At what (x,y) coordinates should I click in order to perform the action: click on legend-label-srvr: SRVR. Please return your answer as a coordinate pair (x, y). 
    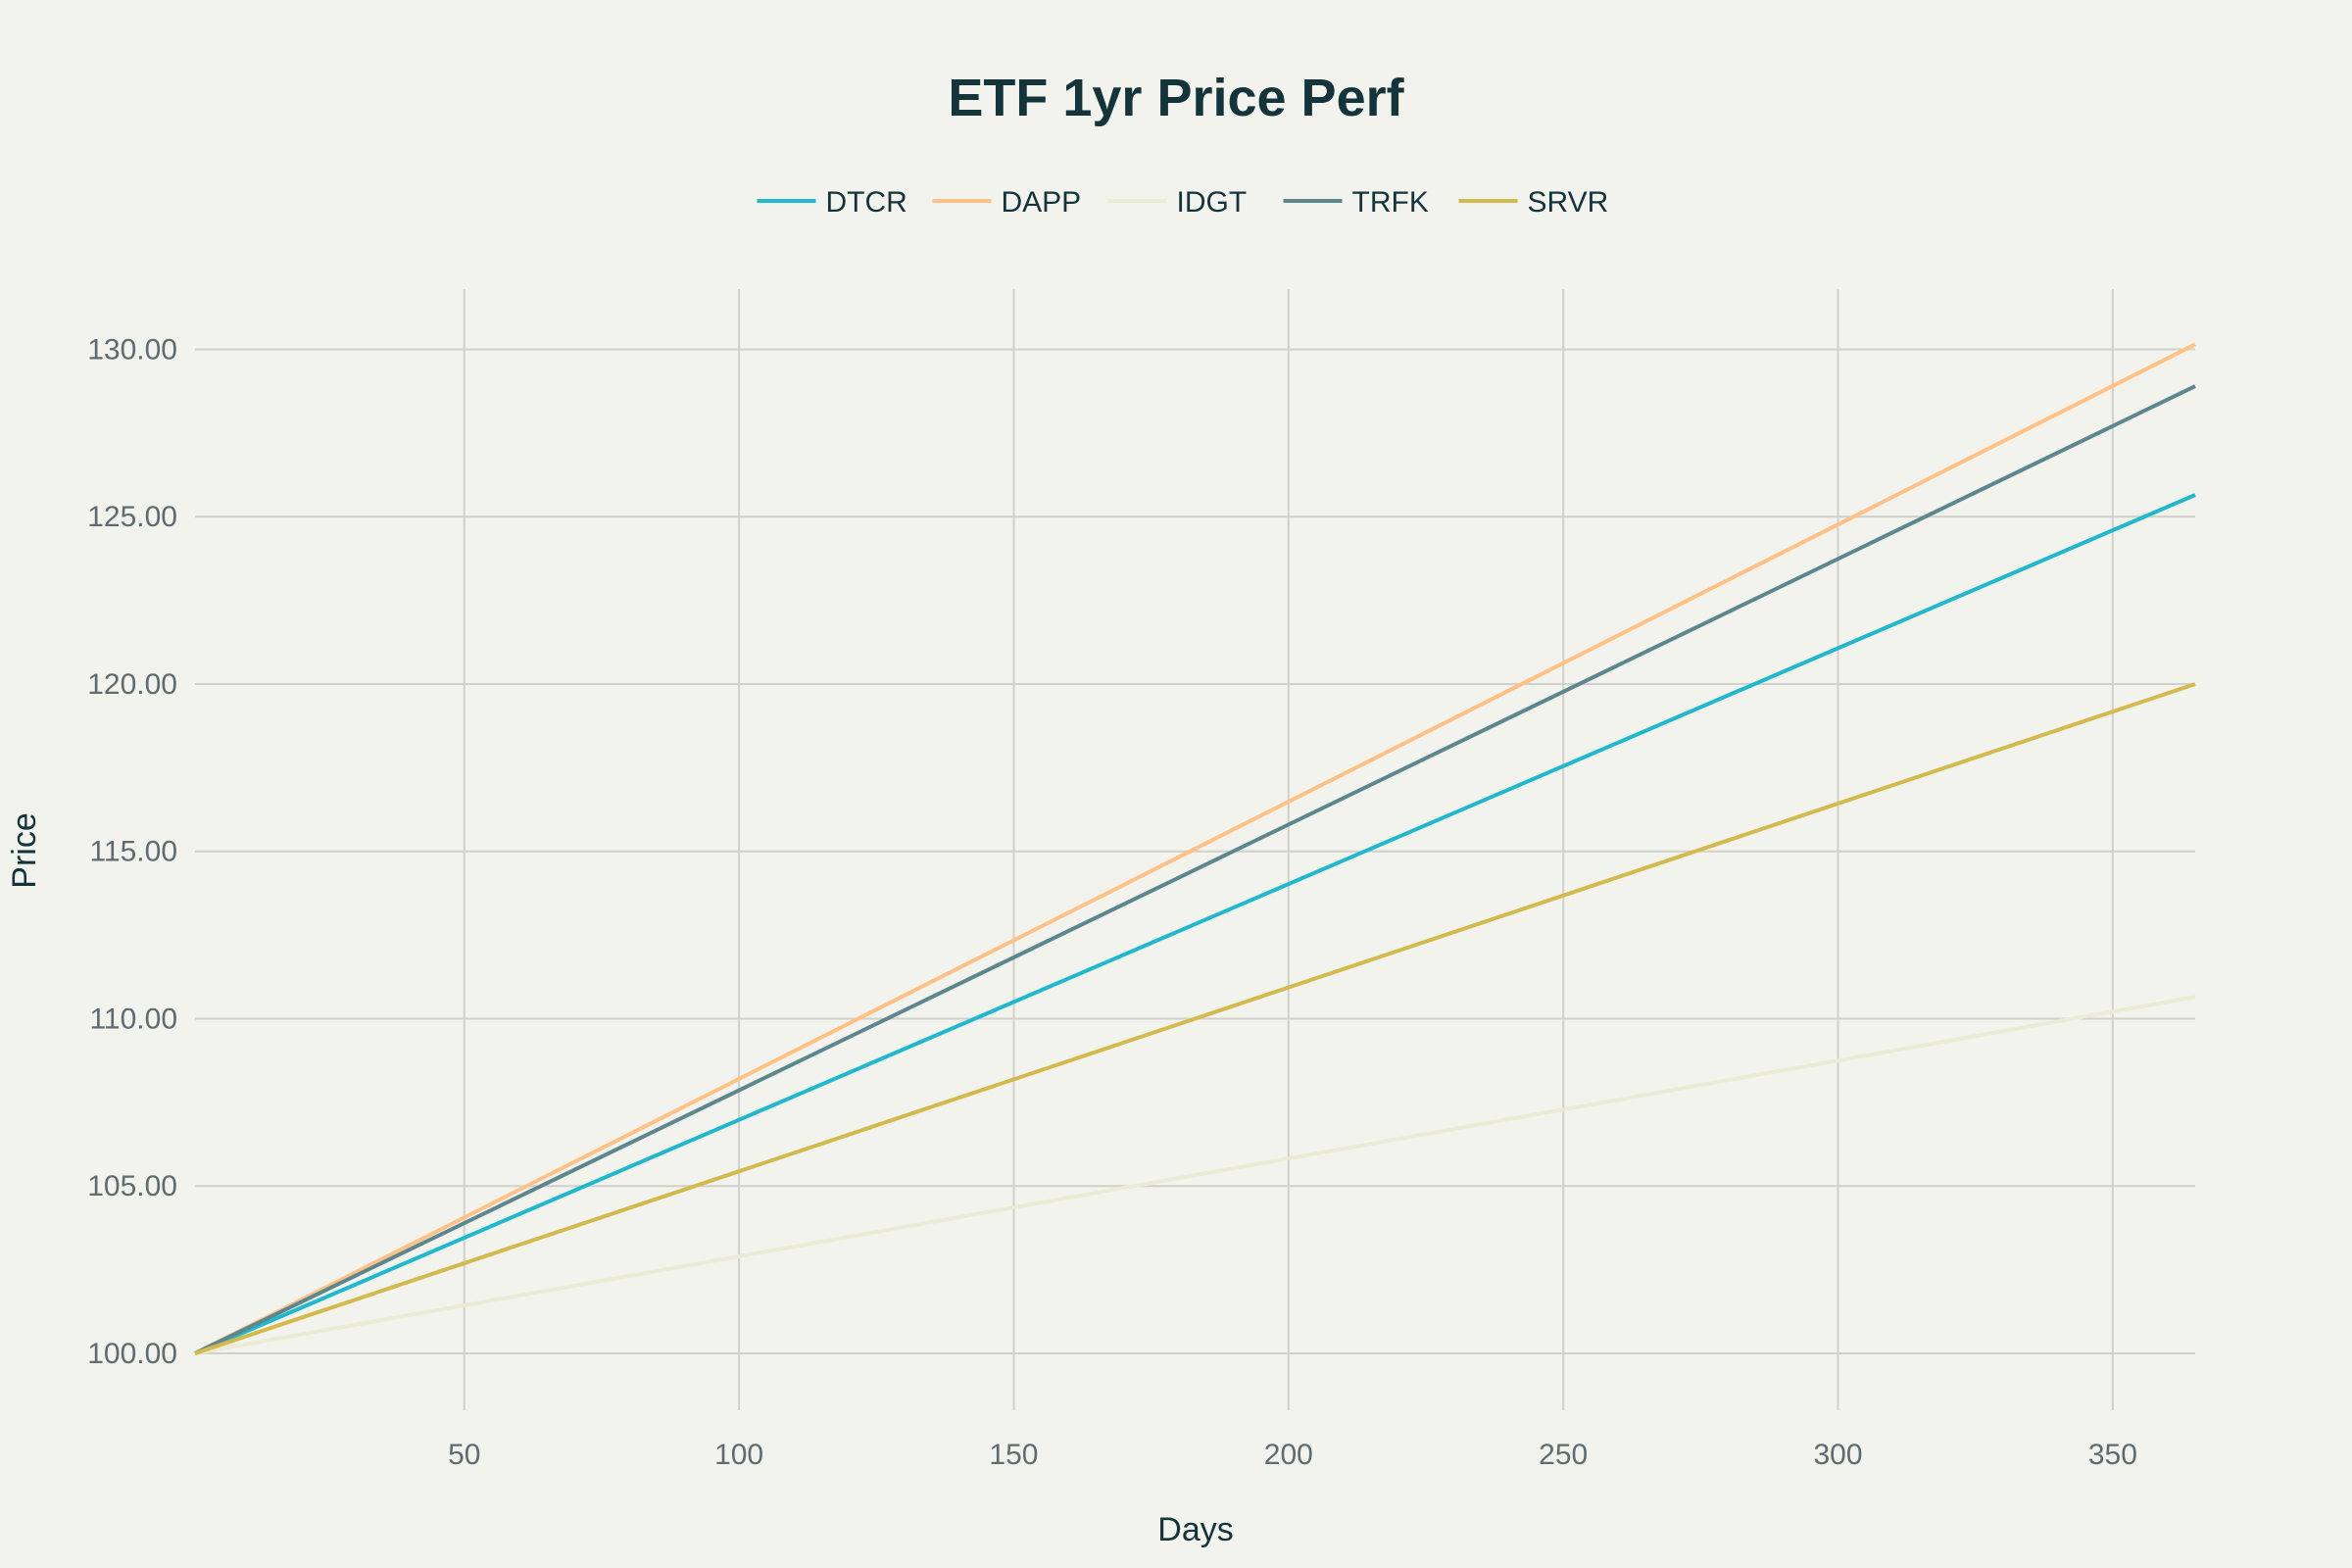
    Looking at the image, I should click on (1568, 202).